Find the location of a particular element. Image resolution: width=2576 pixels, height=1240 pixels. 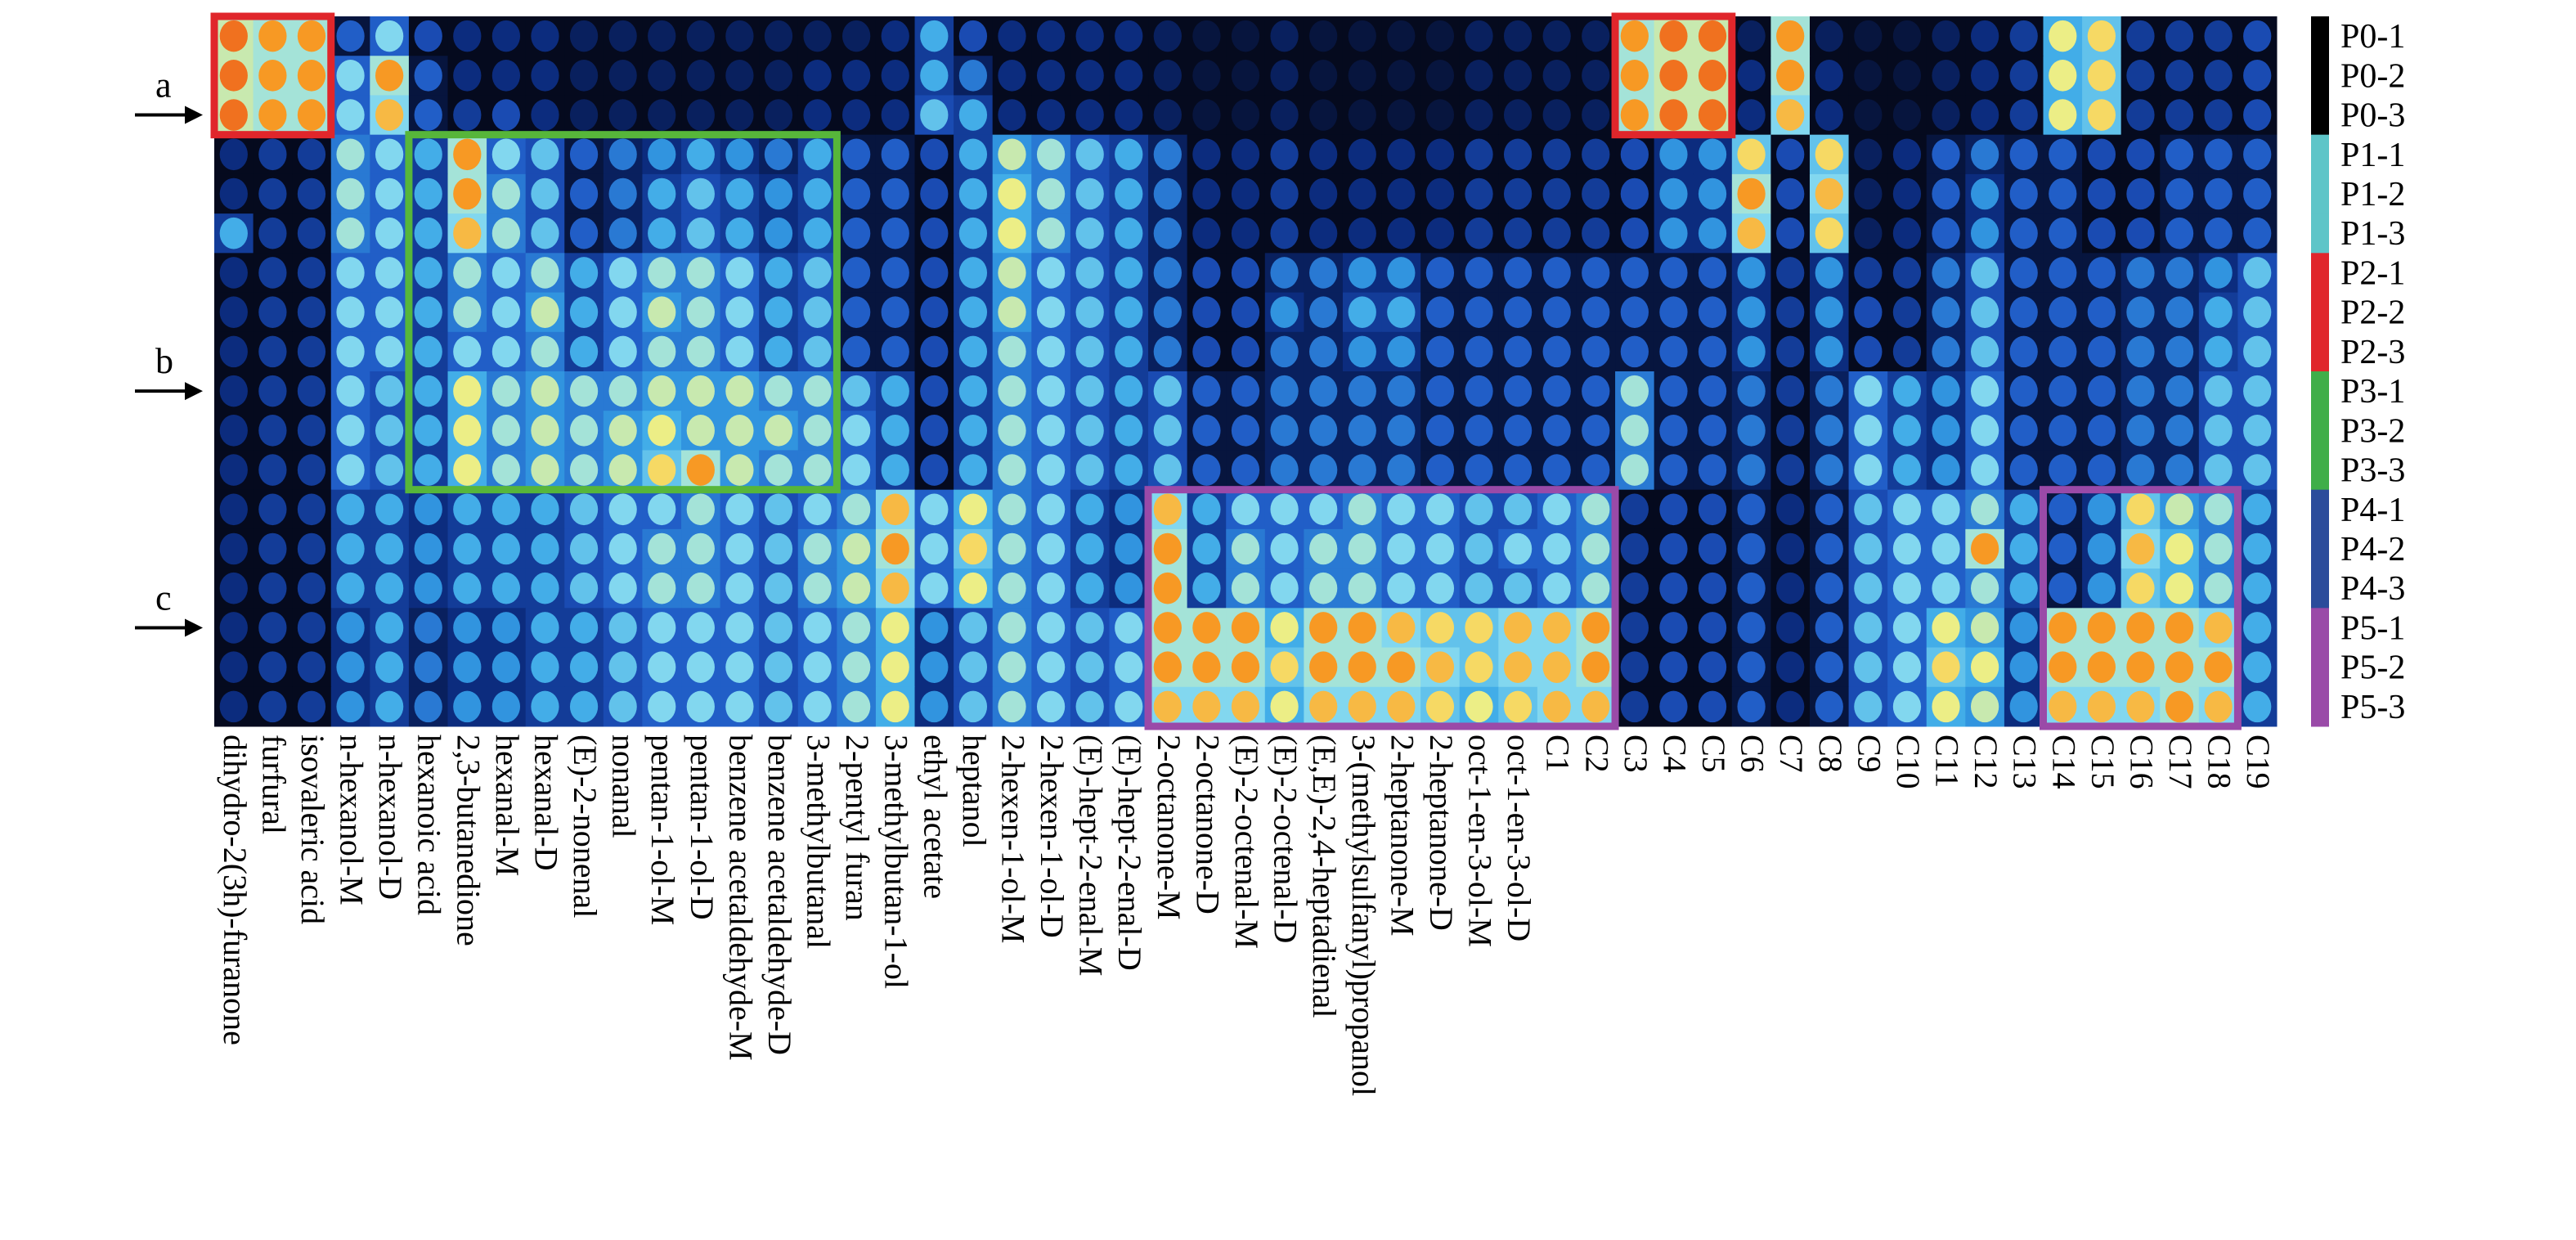

column-label: hexanal-D is located at coordinates (545, 803).